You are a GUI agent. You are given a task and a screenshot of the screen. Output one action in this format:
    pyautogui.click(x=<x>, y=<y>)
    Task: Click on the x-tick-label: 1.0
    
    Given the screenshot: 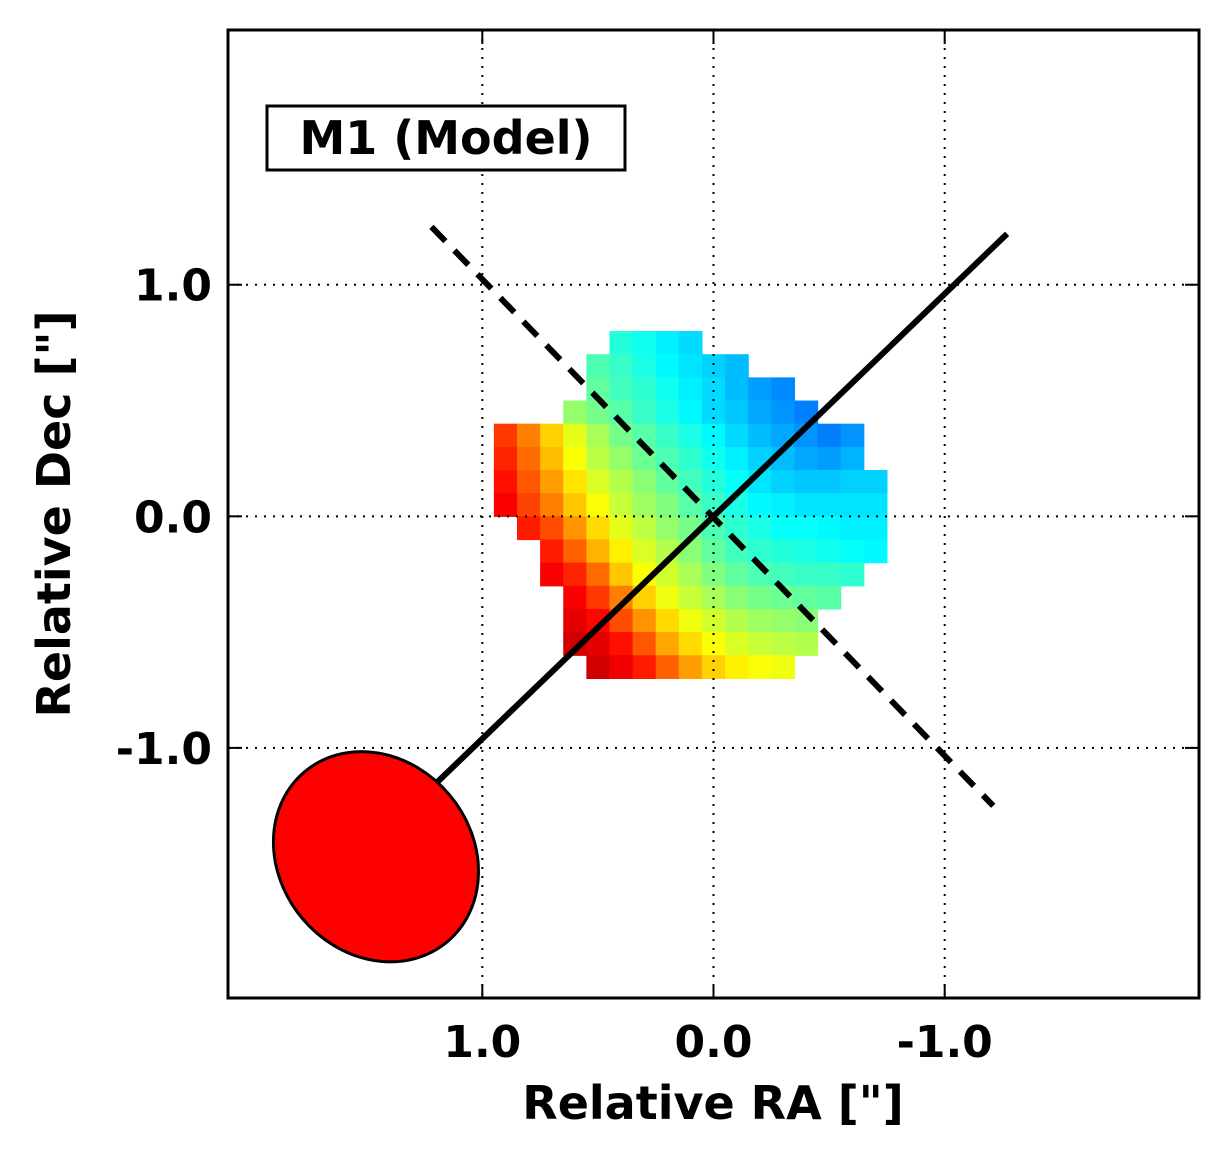 What is the action you would take?
    pyautogui.click(x=482, y=1042)
    